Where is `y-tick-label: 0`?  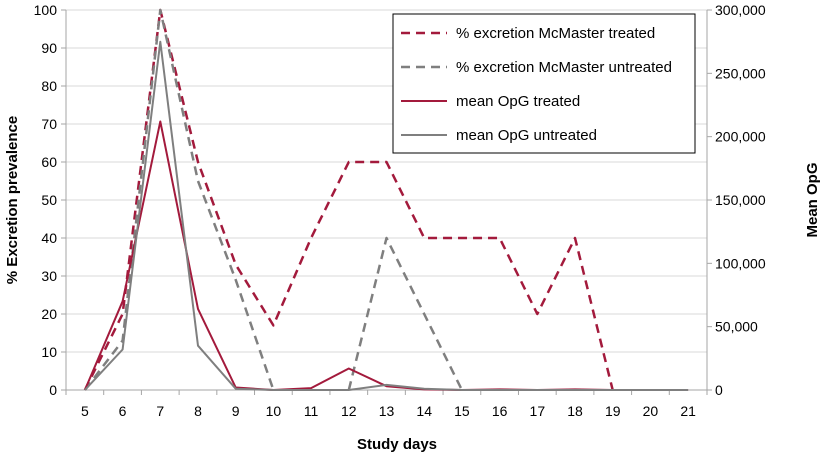
y-tick-label: 0 is located at coordinates (53, 390).